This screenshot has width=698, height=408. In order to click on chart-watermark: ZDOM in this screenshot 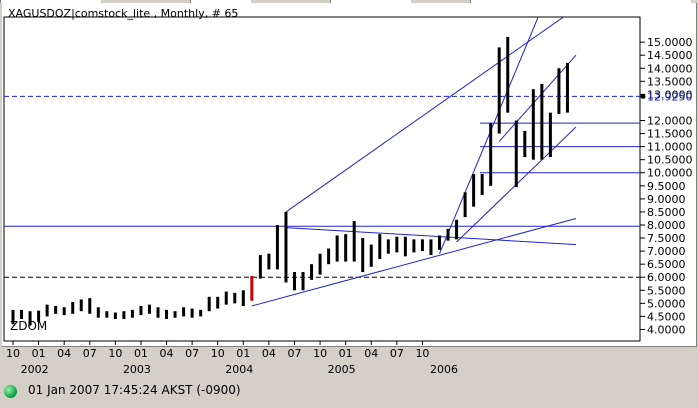, I will do `click(28, 326)`.